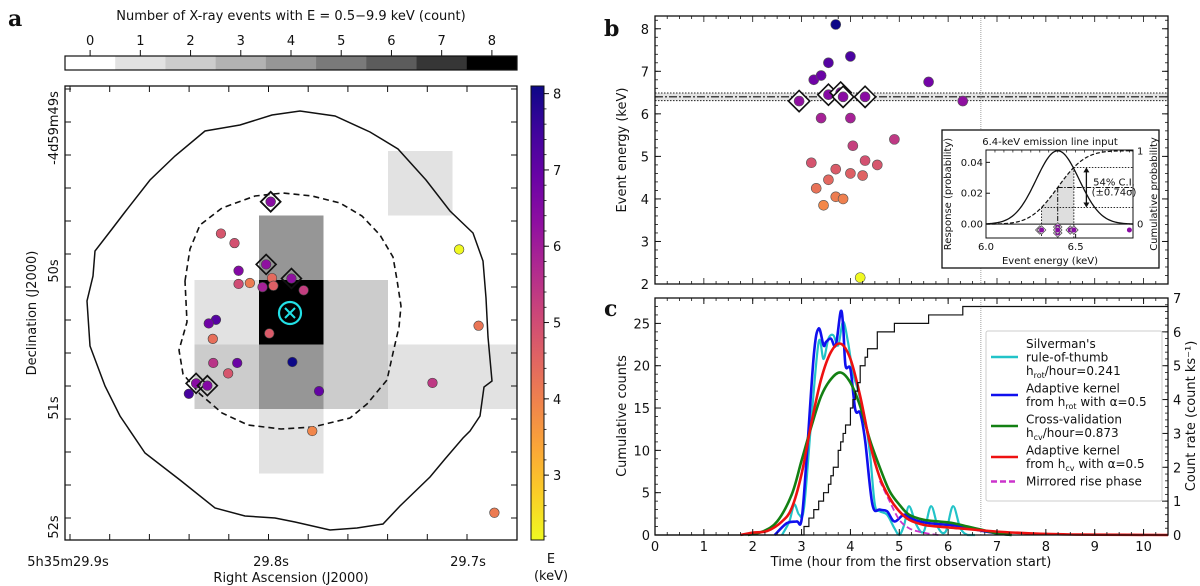  What do you see at coordinates (610, 309) in the screenshot?
I see `panel-label-c: c` at bounding box center [610, 309].